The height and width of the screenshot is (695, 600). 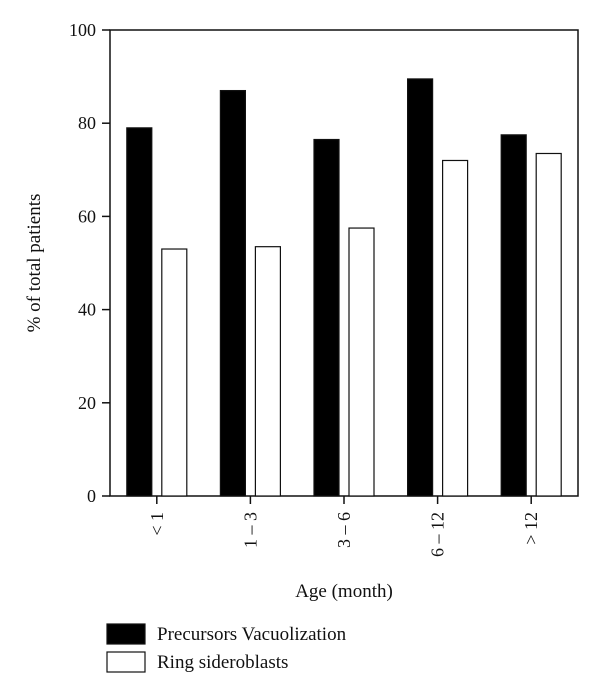 I want to click on x-axis: < 1 1 – 3 3 – 6 6 – 12 > 12, so click(x=344, y=526).